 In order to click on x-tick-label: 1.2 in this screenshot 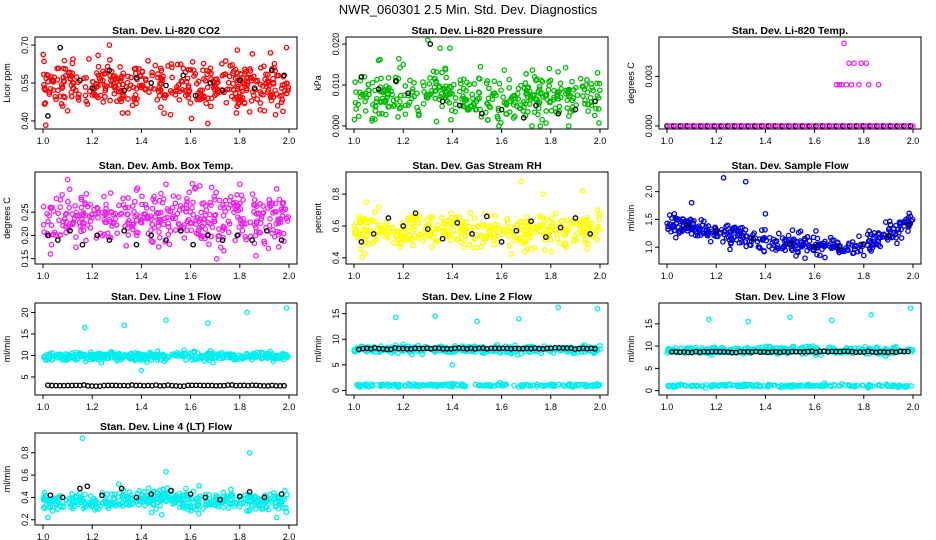, I will do `click(403, 276)`.